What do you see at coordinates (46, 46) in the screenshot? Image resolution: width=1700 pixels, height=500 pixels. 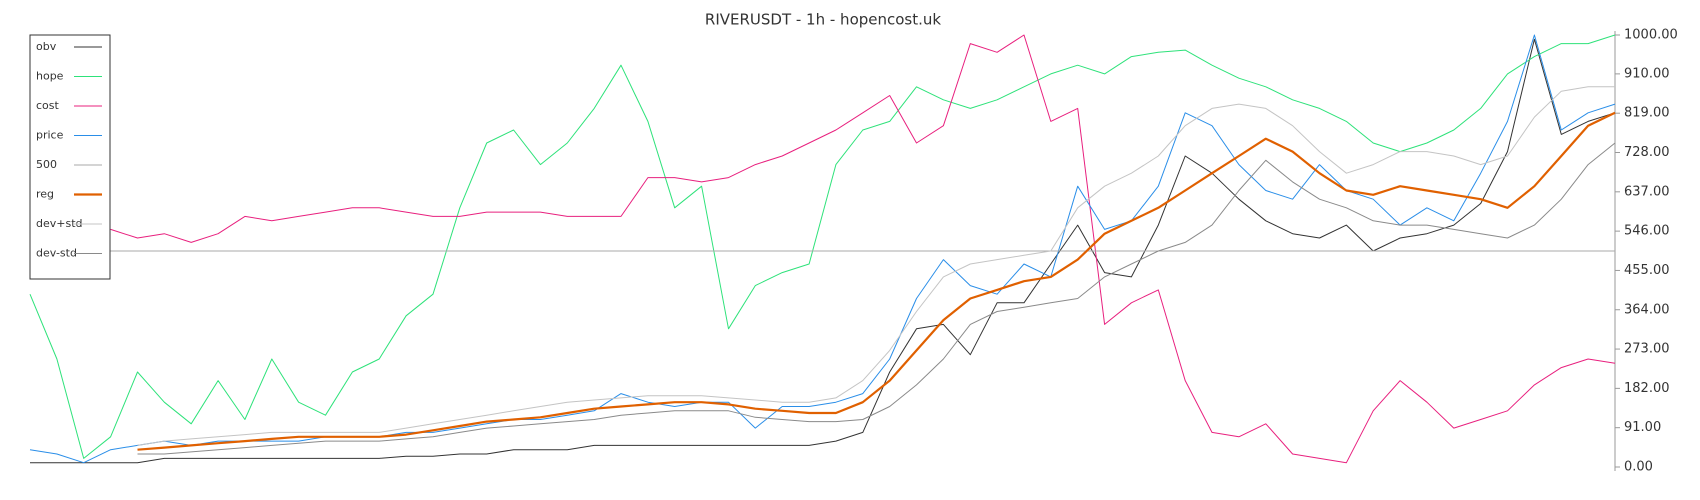 I see `legend-label: obv` at bounding box center [46, 46].